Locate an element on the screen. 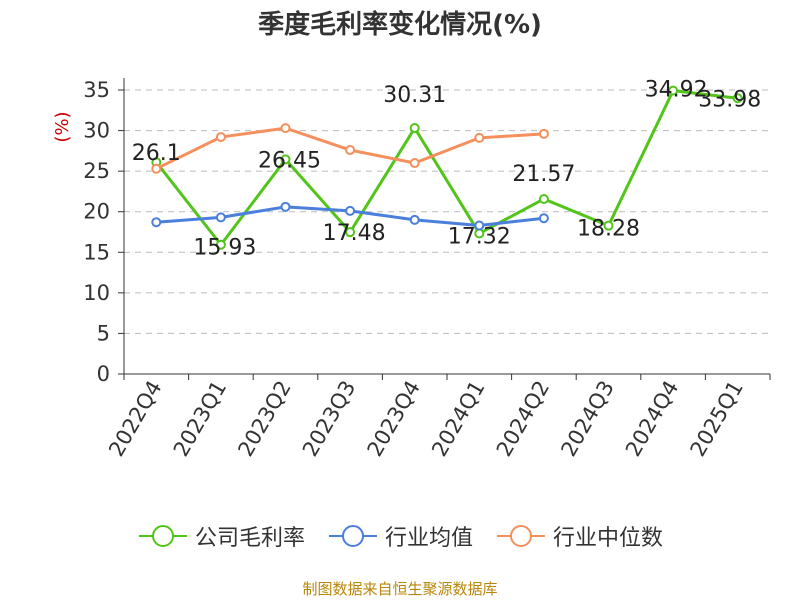 The image size is (800, 600). x-tick-label: 2023Q4 is located at coordinates (394, 419).